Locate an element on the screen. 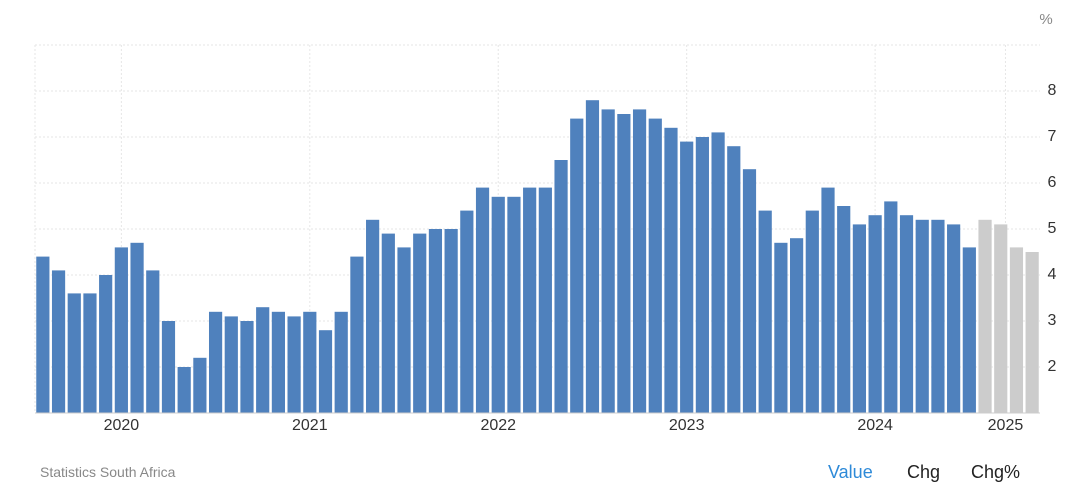 The height and width of the screenshot is (490, 1068). x-tick-label: 2020 is located at coordinates (122, 425).